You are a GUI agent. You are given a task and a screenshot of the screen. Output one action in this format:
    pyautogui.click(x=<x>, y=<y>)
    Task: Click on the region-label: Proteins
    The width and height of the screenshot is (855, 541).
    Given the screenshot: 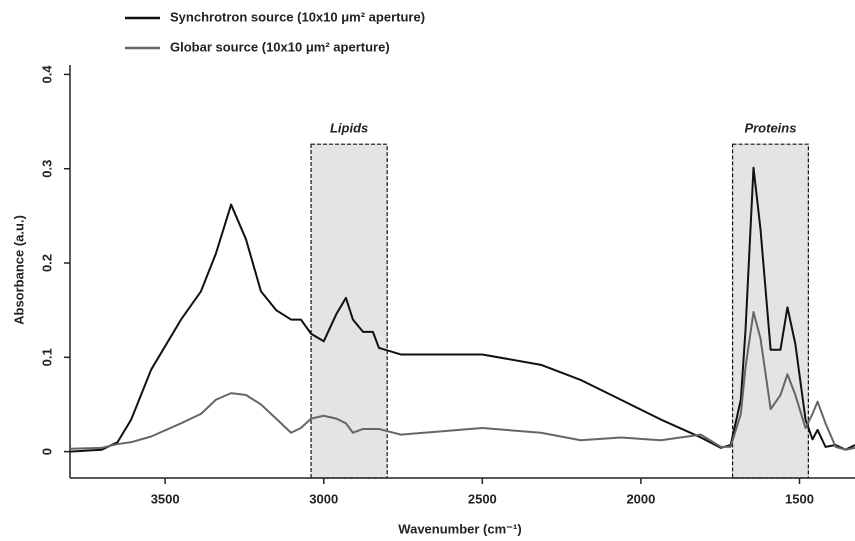 What is the action you would take?
    pyautogui.click(x=770, y=128)
    